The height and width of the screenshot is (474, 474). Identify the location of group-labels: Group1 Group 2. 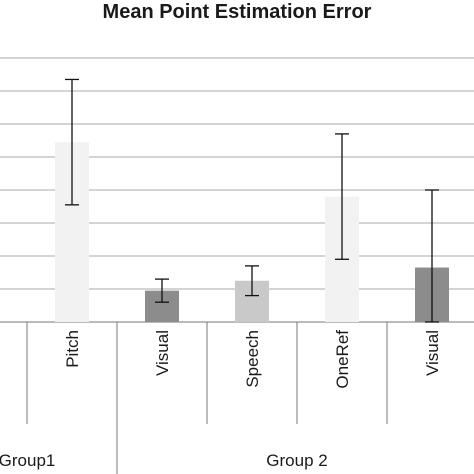
(164, 460).